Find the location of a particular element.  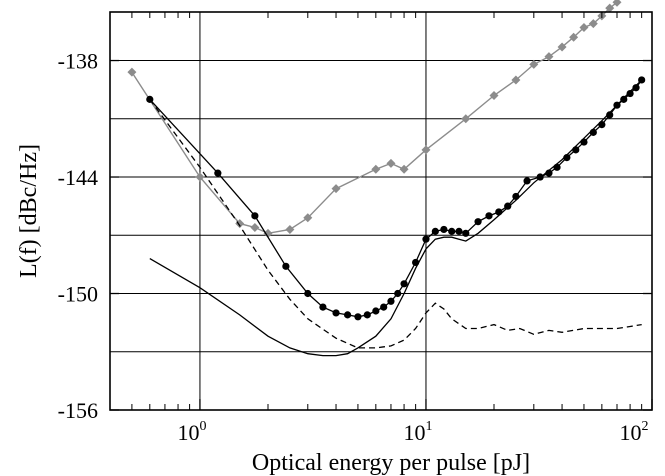

x-tick-exponent: 0 is located at coordinates (202, 426).